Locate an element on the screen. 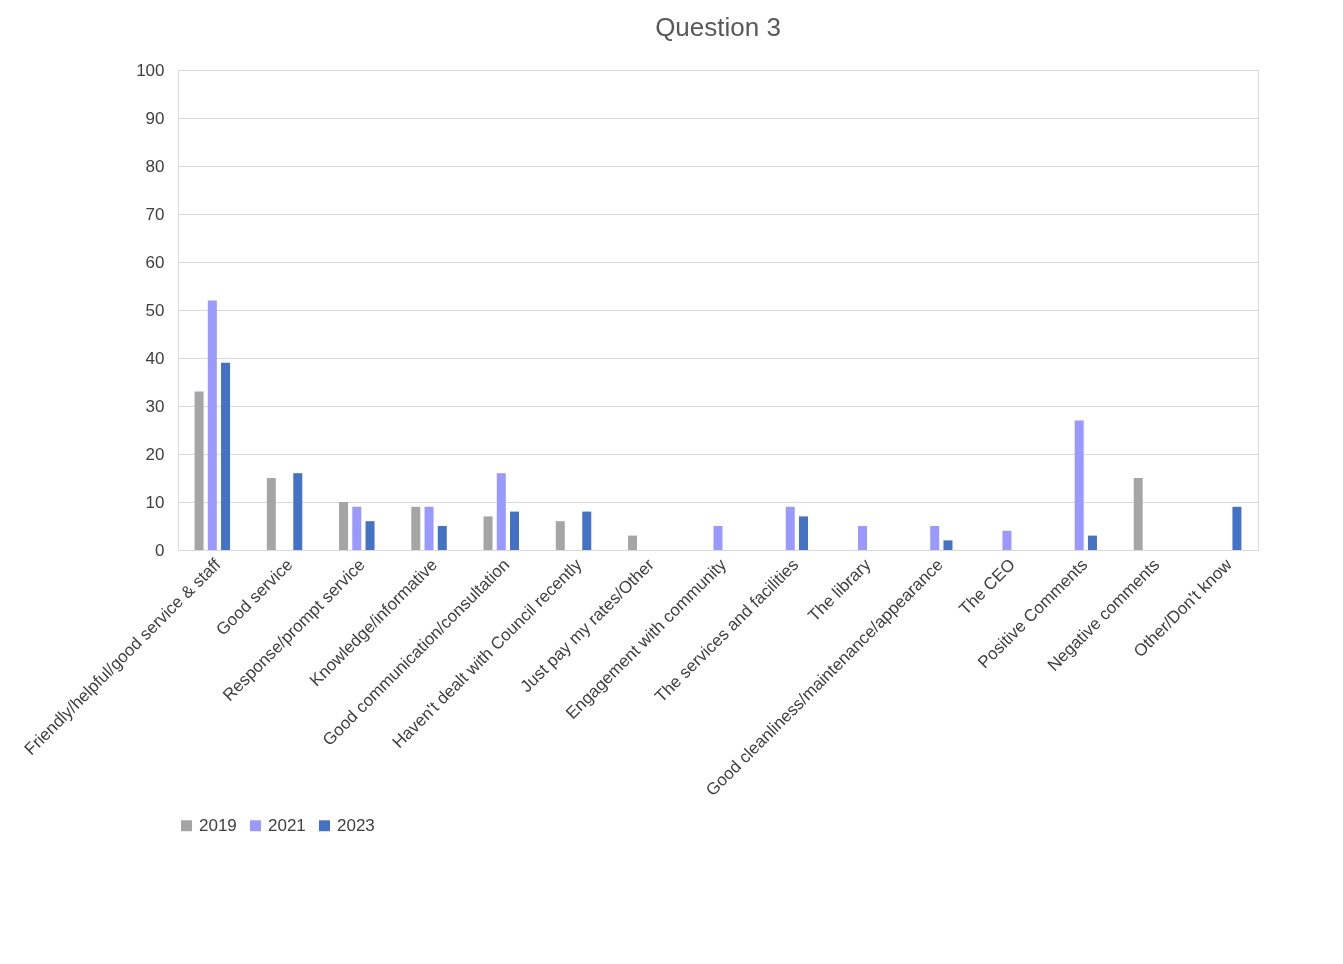 This screenshot has width=1343, height=964. y-tick-label: 100 is located at coordinates (150, 70).